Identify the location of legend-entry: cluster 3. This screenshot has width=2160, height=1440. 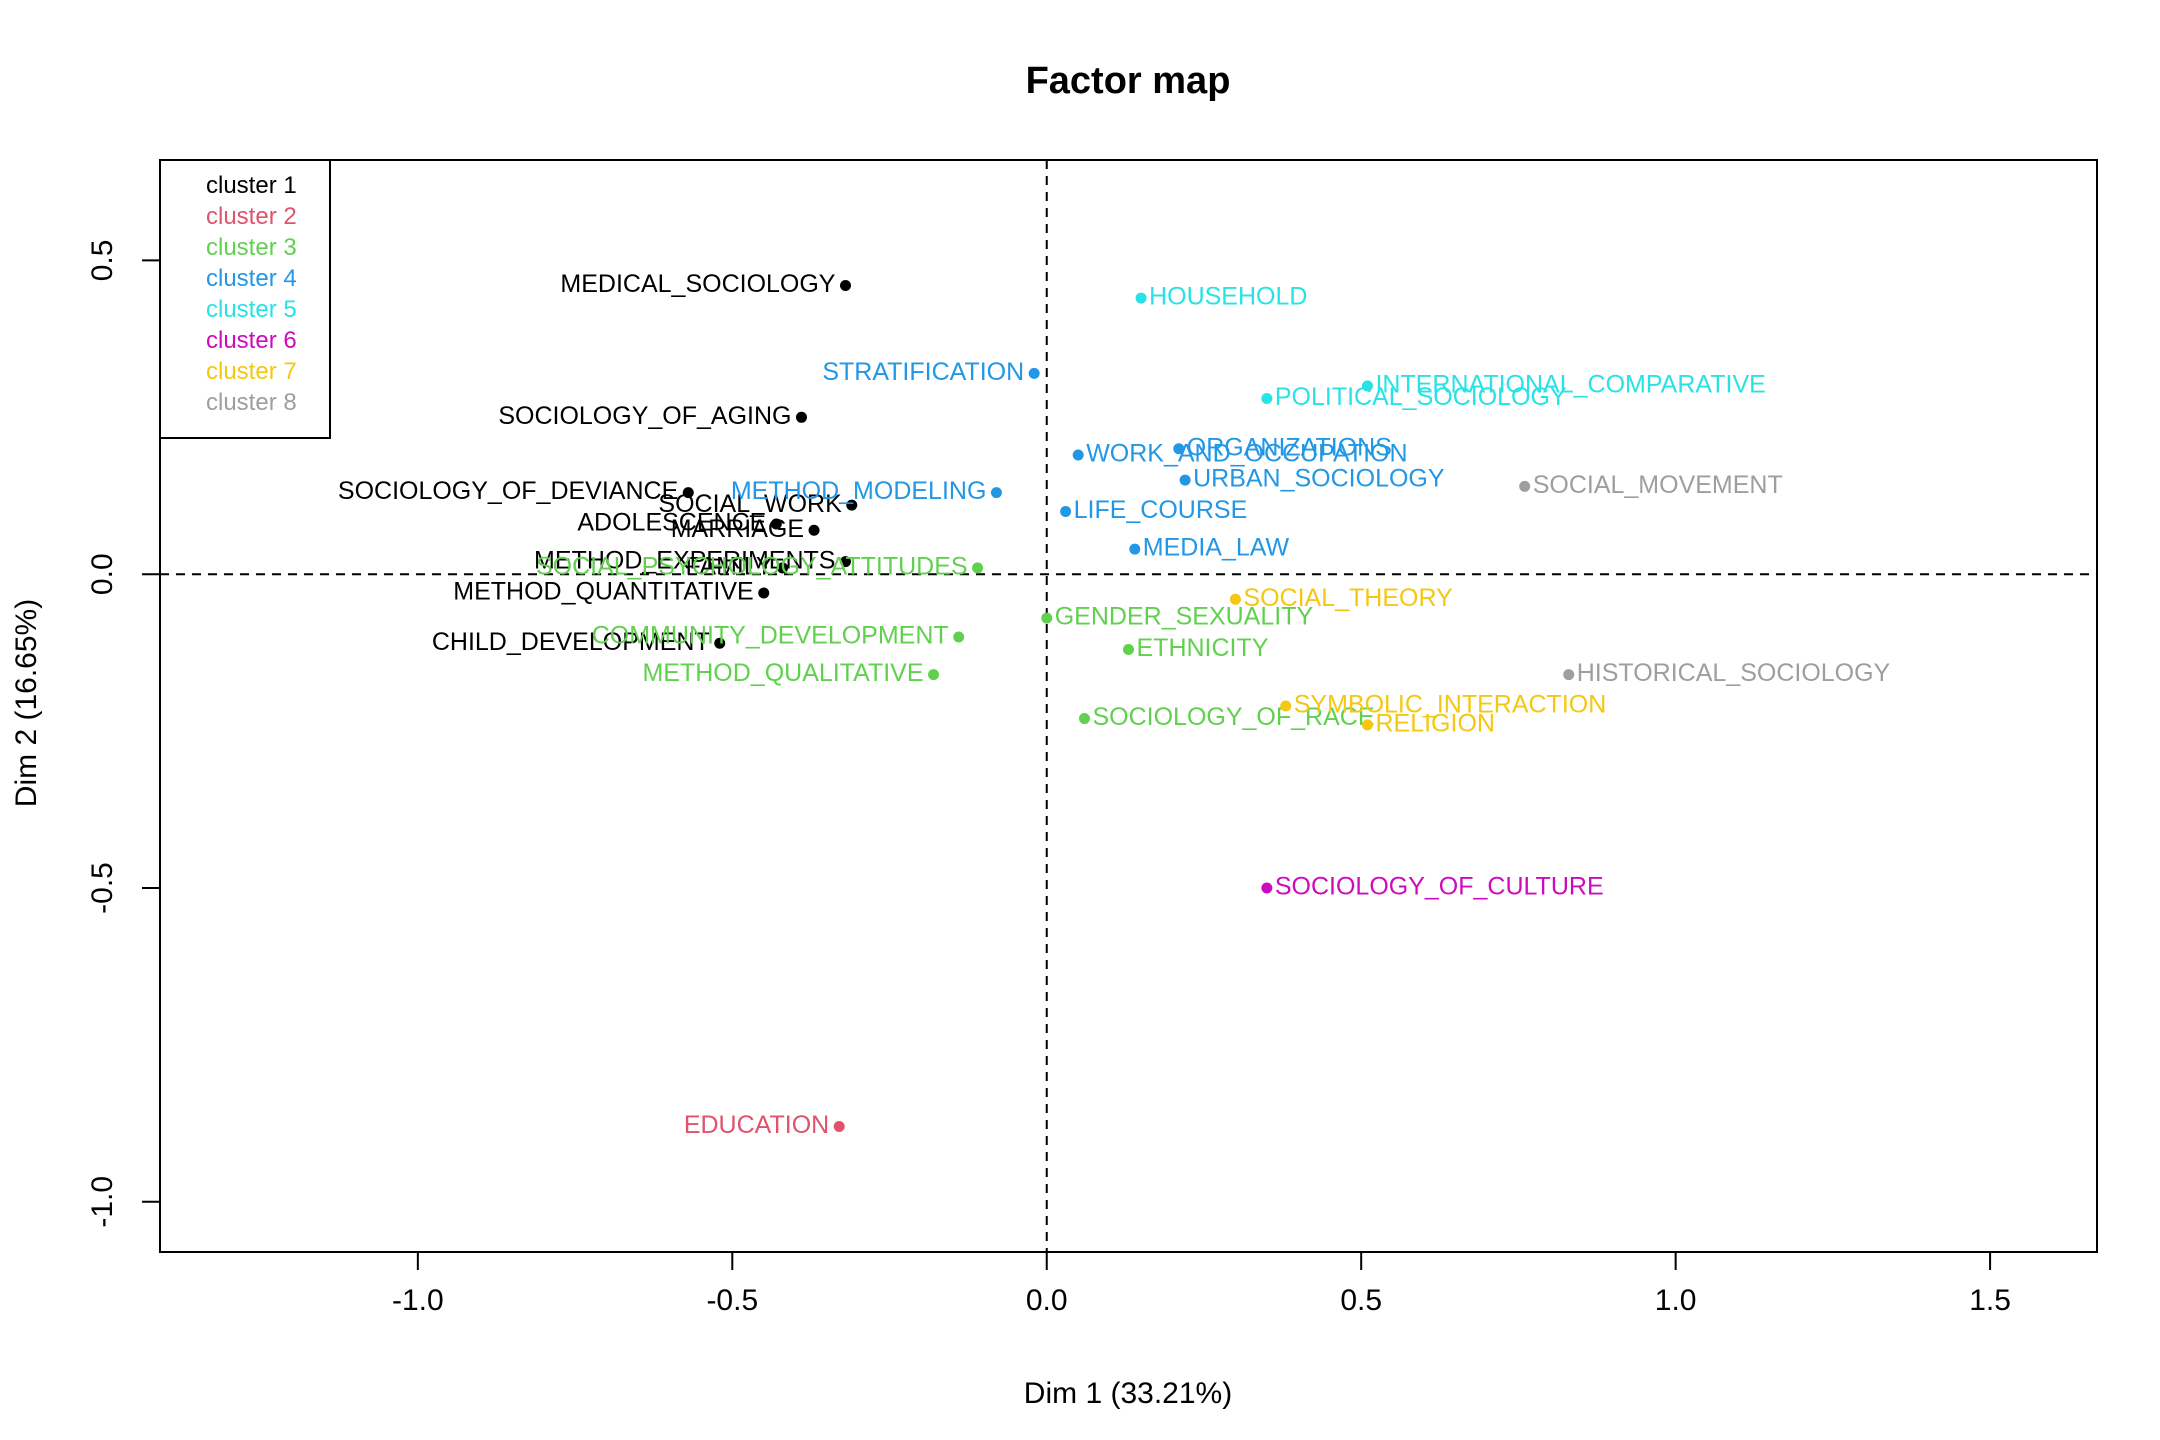
(251, 247).